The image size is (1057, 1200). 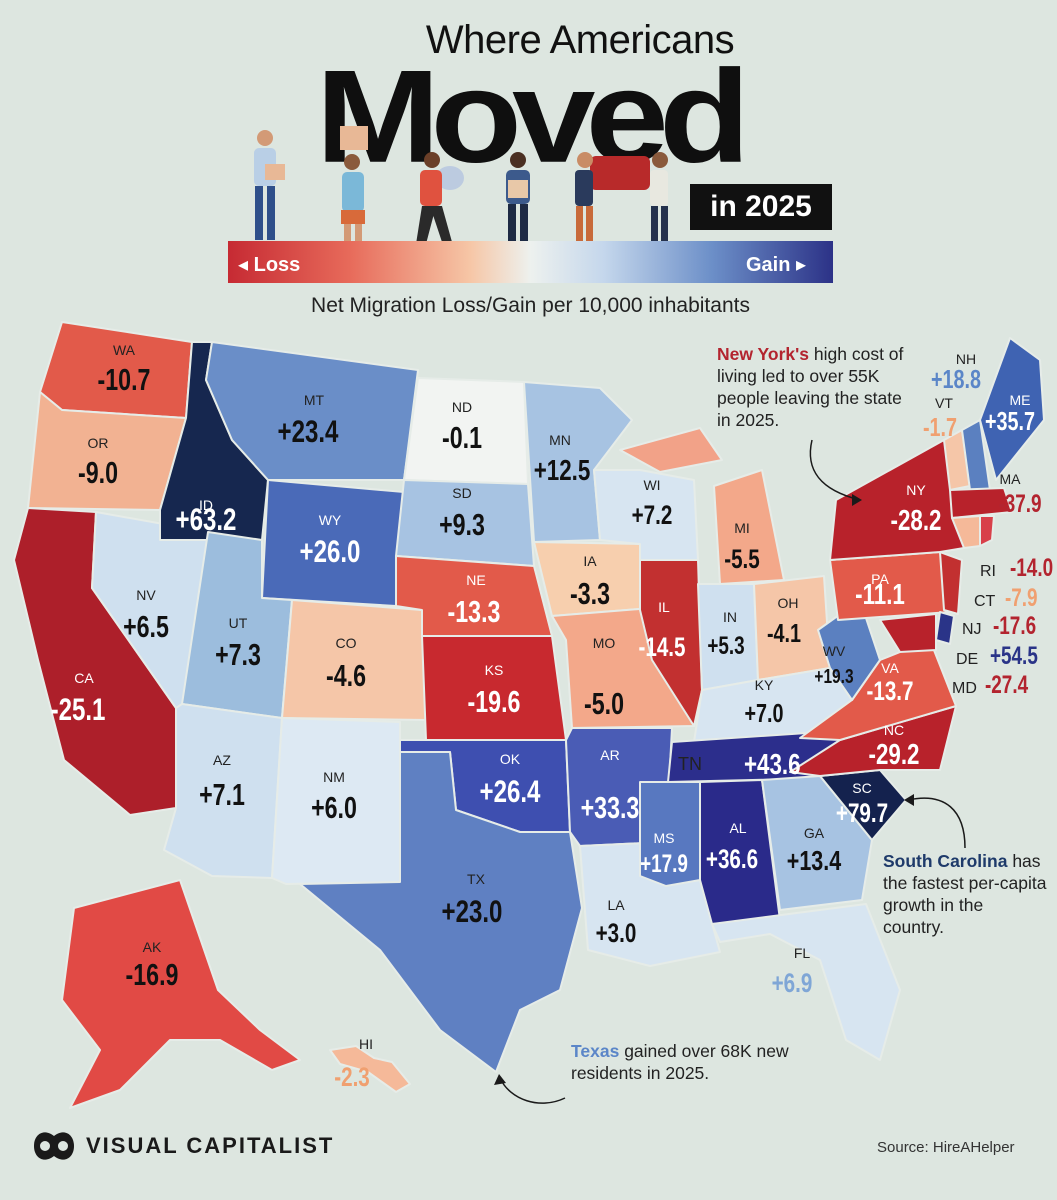 What do you see at coordinates (981, 503) in the screenshot?
I see `state-ma` at bounding box center [981, 503].